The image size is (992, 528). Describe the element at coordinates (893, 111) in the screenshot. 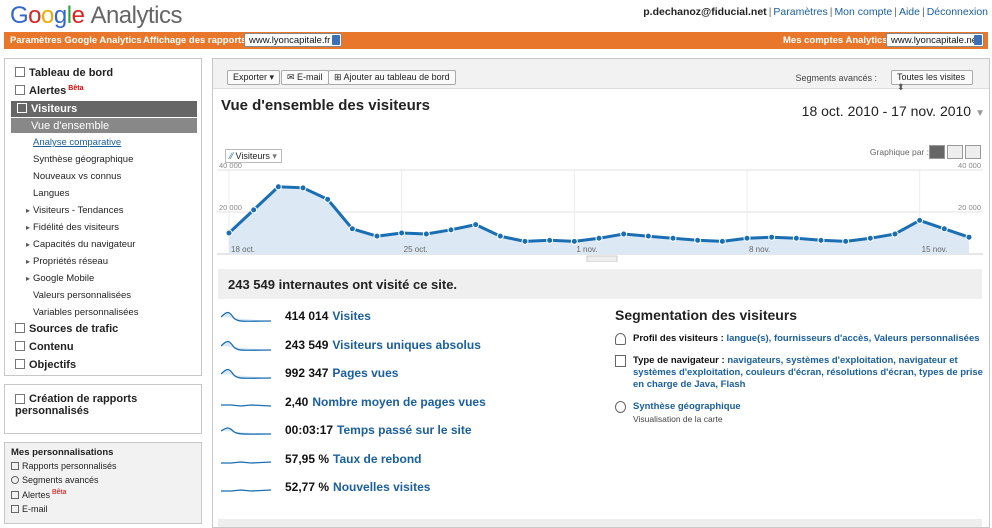

I see `date-range-picker: 18 oct. 2010 - 17 nov. 2010 ▼` at that location.